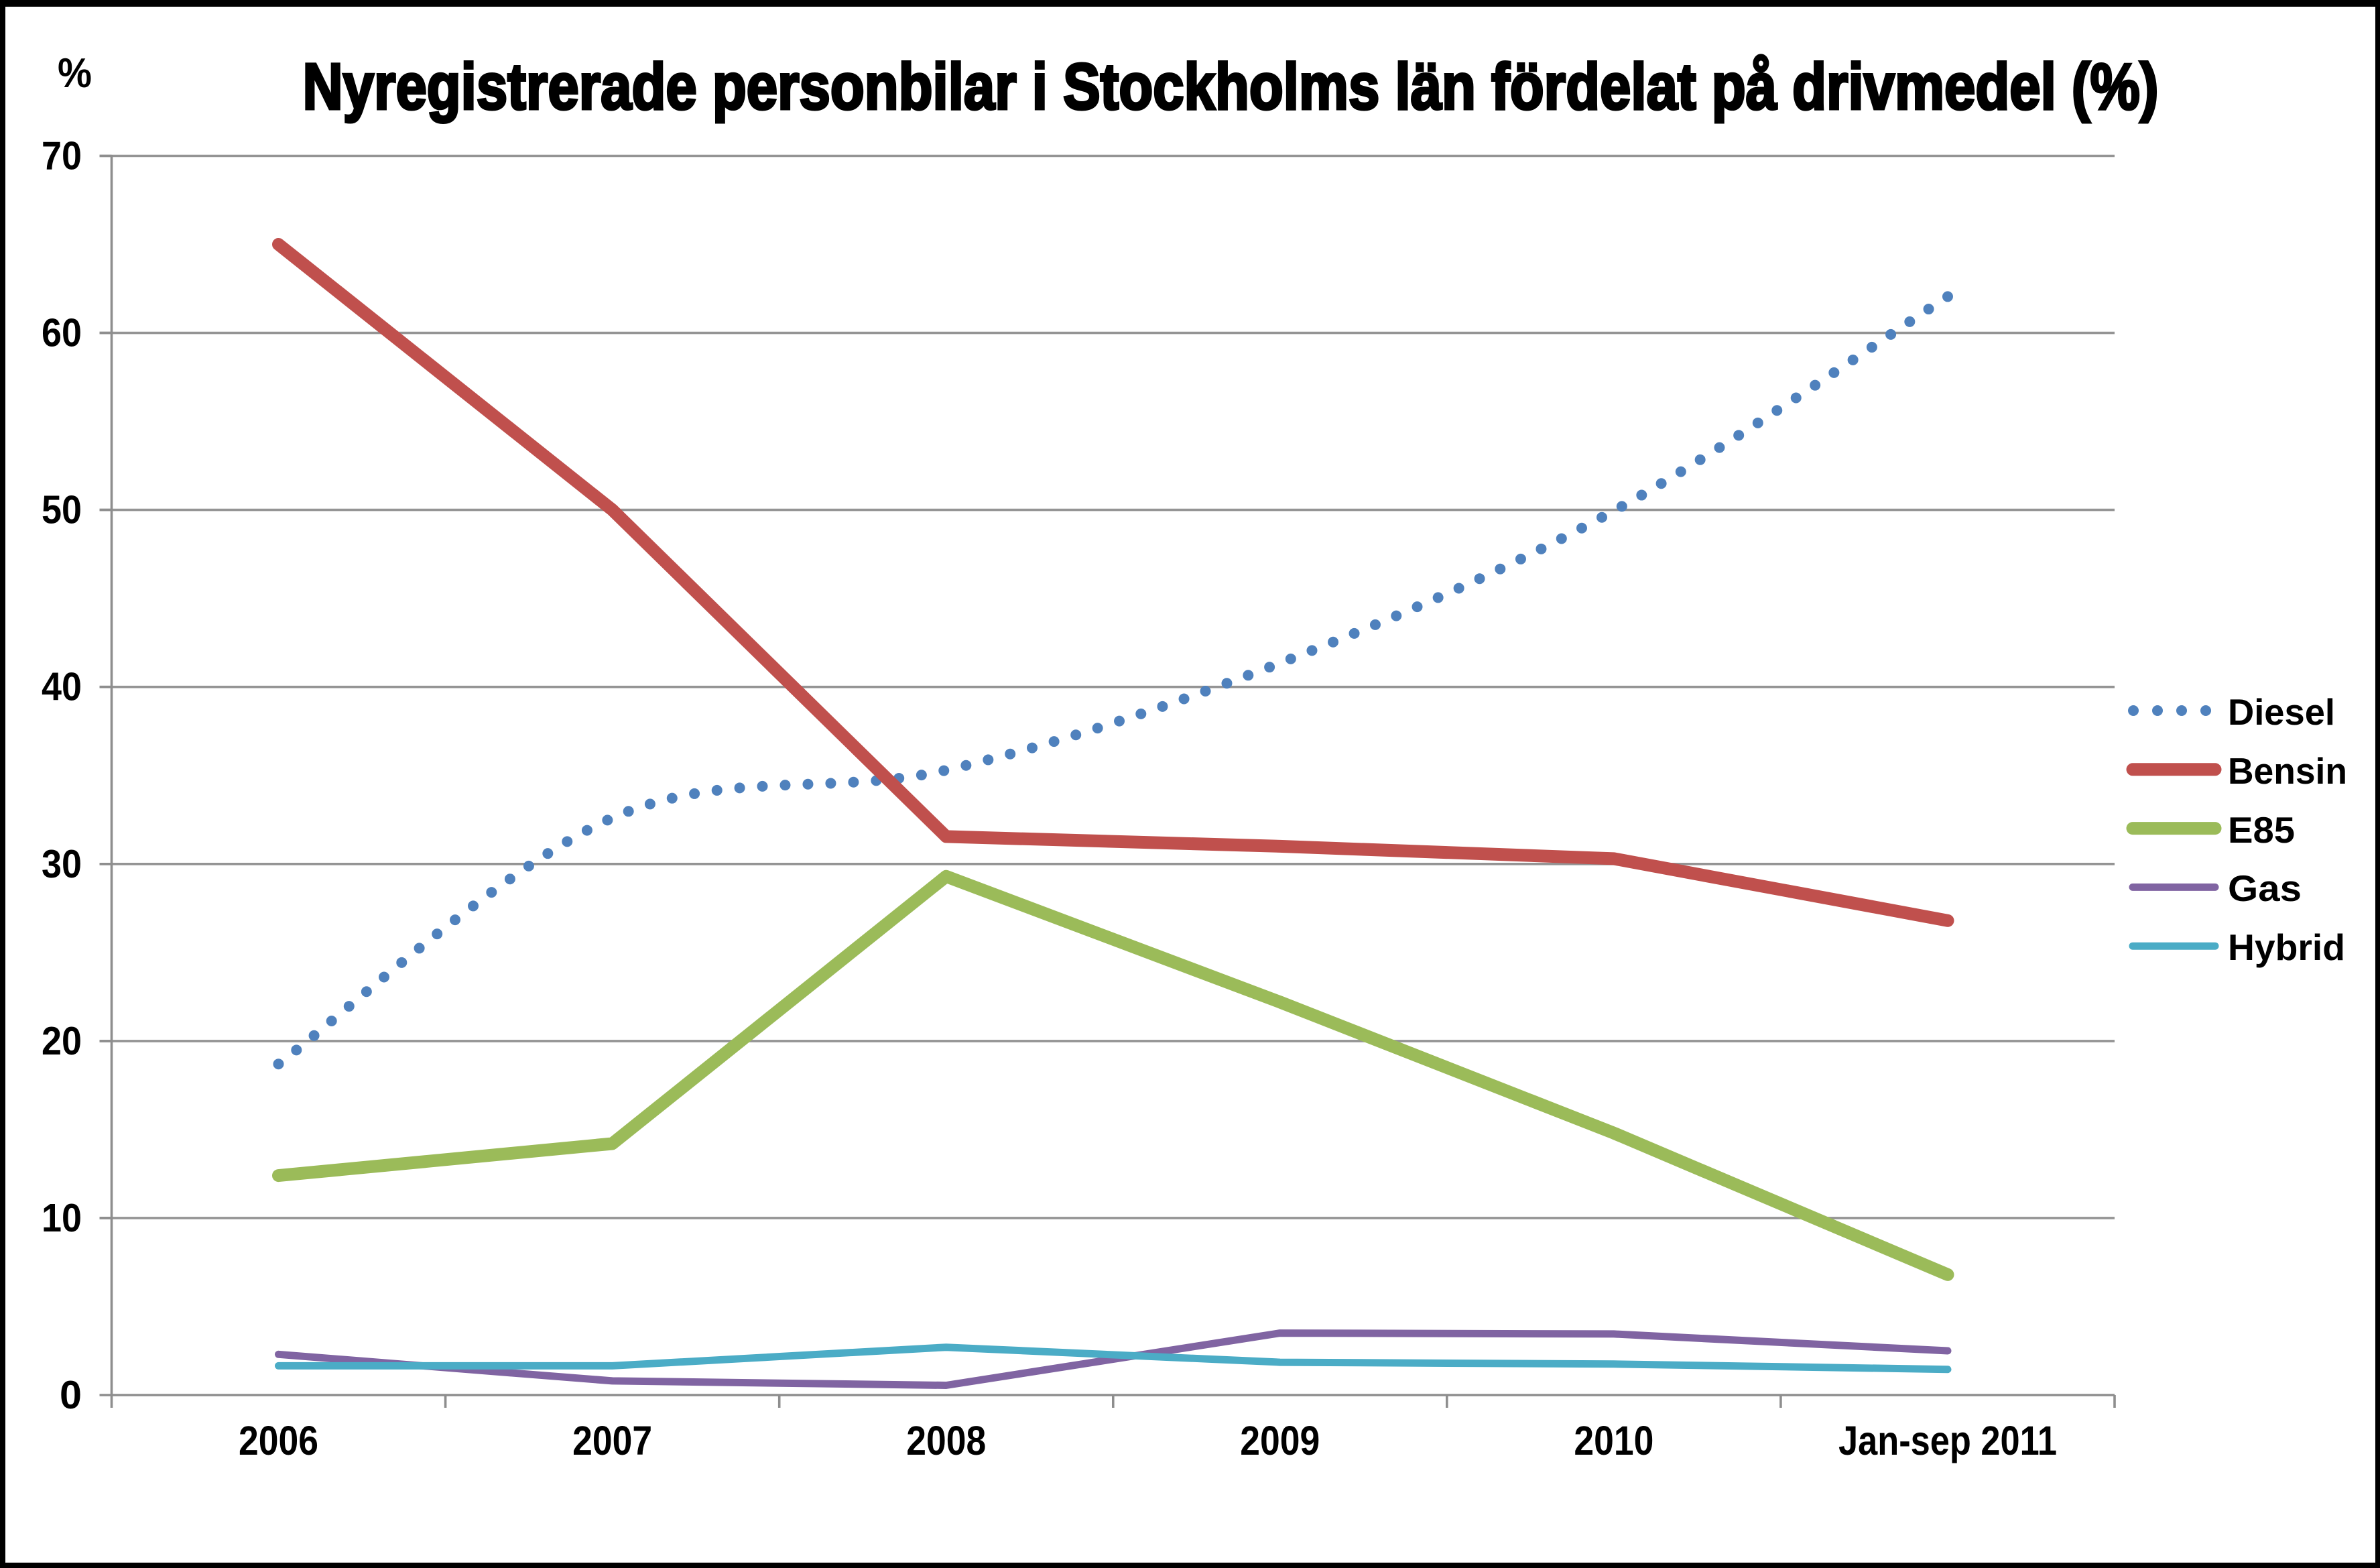  What do you see at coordinates (62, 1218) in the screenshot?
I see `svg-text: 10` at bounding box center [62, 1218].